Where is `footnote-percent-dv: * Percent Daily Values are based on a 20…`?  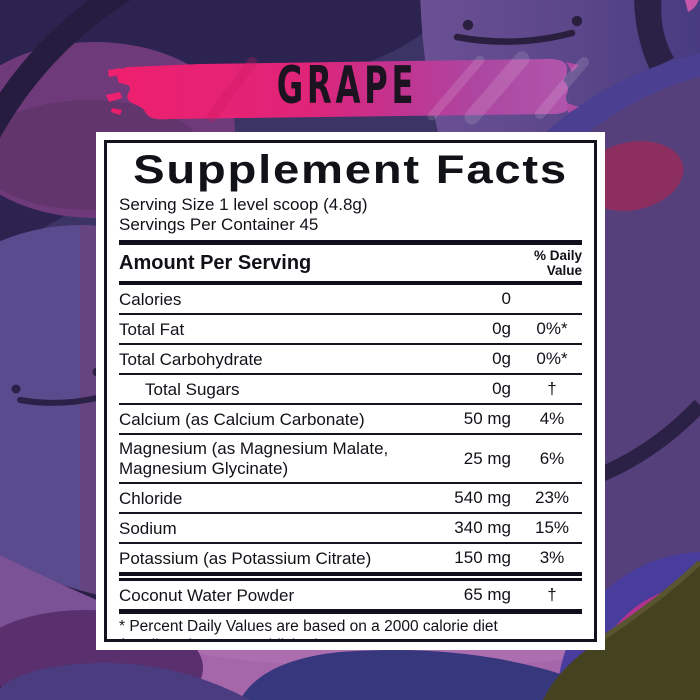
footnote-percent-dv: * Percent Daily Values are based on a 20… is located at coordinates (308, 627).